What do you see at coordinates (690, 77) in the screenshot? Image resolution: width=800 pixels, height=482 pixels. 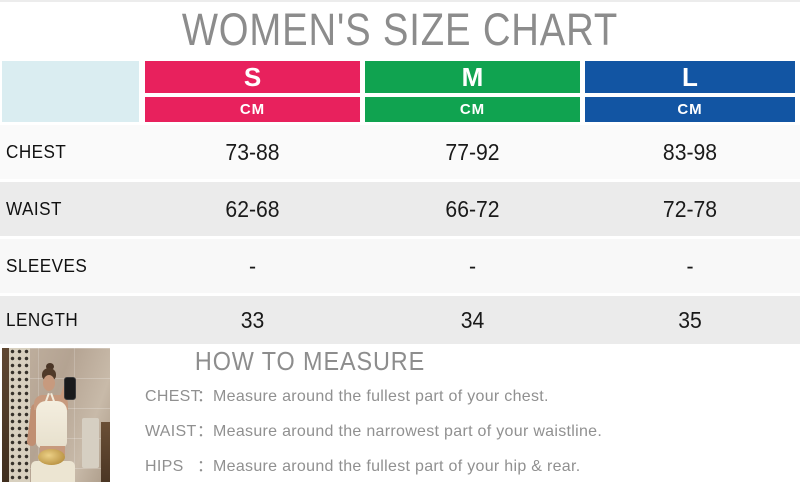 I see `size-header-l: L` at bounding box center [690, 77].